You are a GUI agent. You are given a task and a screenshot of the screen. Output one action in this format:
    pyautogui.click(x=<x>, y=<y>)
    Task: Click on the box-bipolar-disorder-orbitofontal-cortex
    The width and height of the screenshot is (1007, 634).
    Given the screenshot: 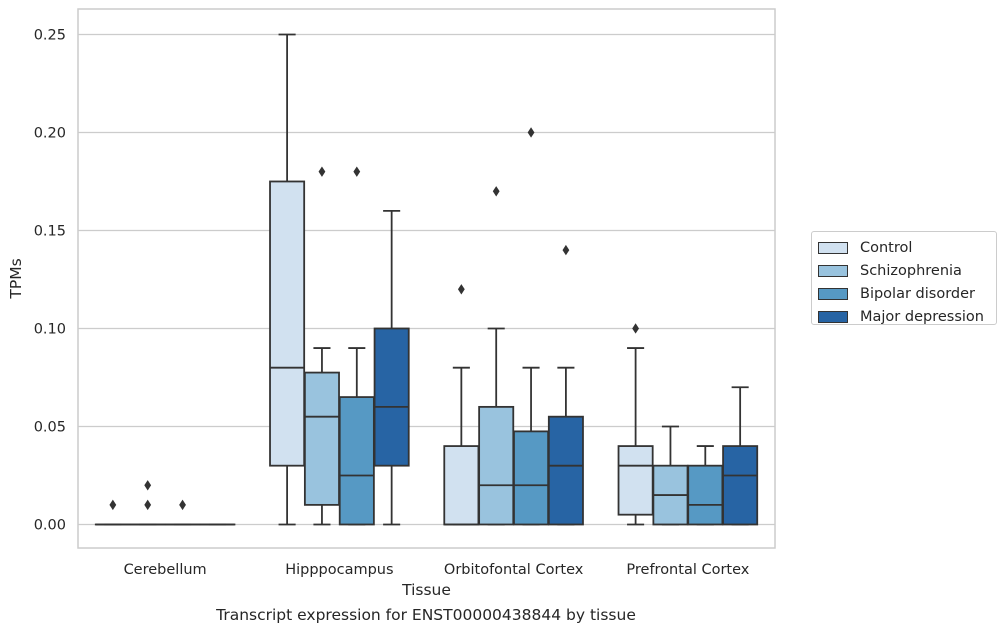 What is the action you would take?
    pyautogui.click(x=531, y=326)
    